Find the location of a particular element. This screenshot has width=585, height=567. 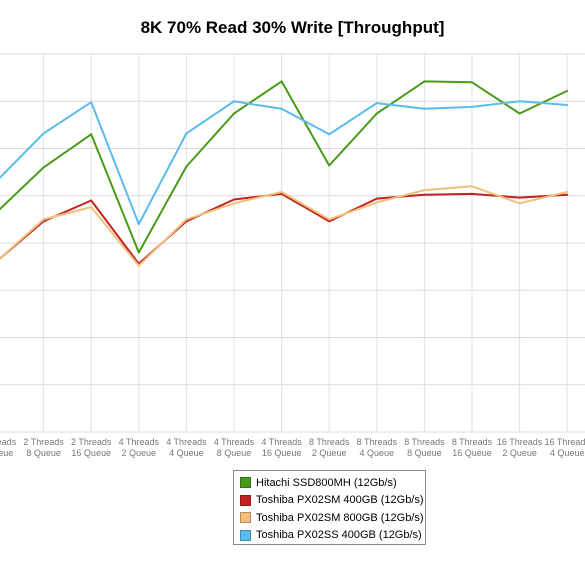

legend-item-1: Hitachi SSD800MH (12Gb/s) is located at coordinates (332, 483).